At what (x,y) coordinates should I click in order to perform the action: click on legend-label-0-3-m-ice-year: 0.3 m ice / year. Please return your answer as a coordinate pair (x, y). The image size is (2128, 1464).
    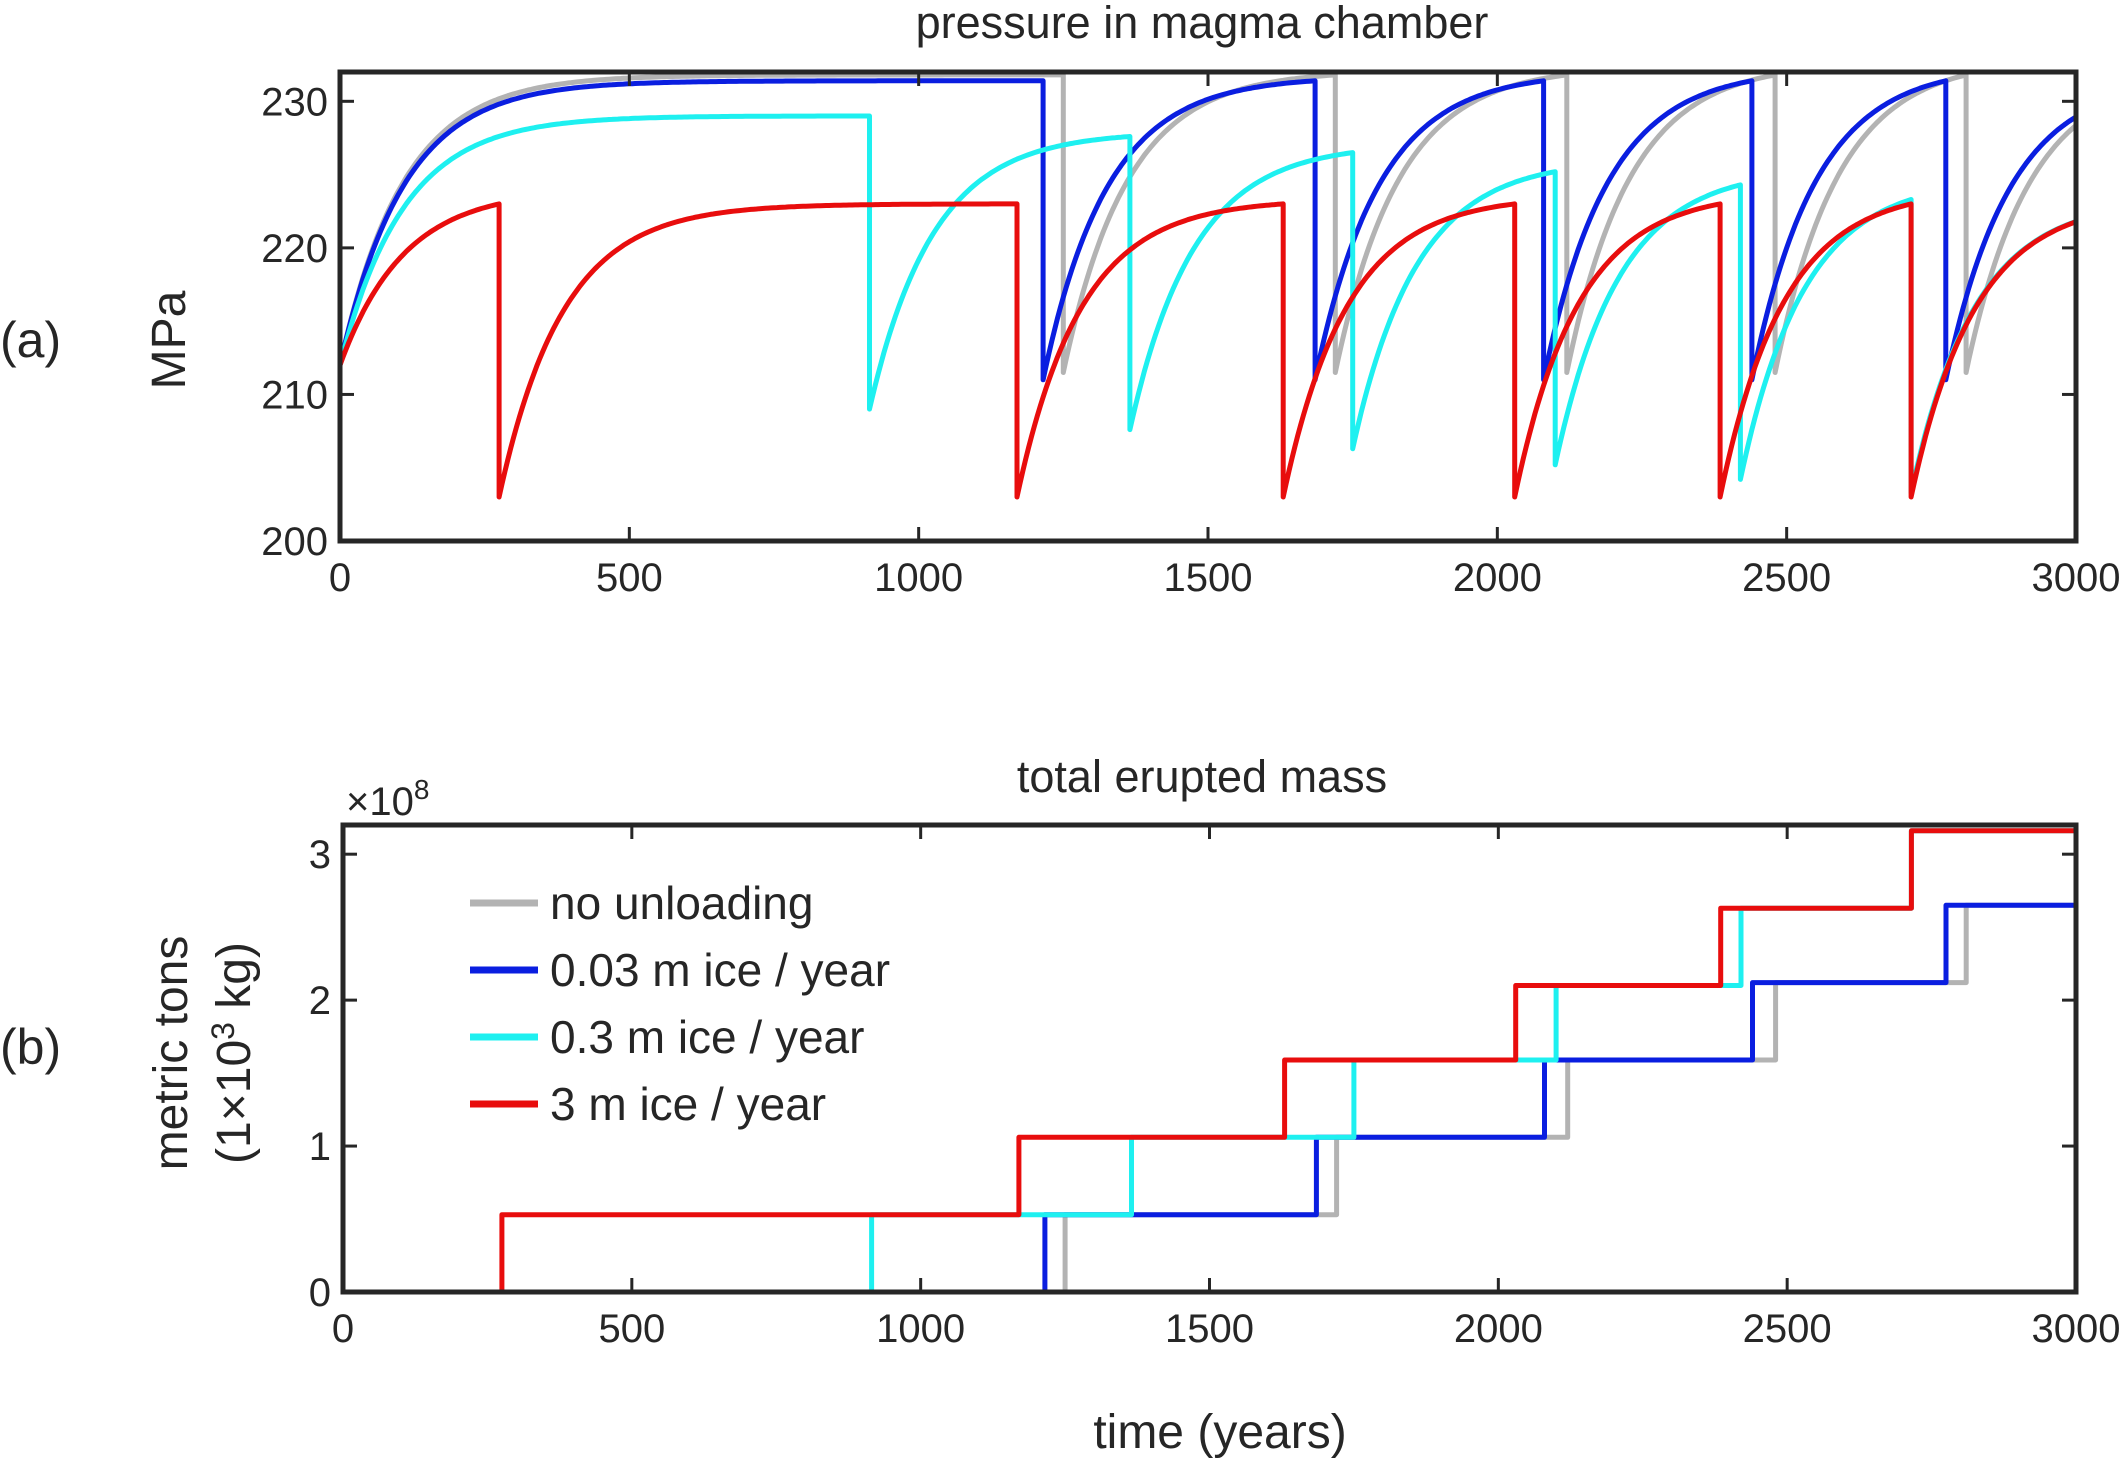
    Looking at the image, I should click on (707, 1037).